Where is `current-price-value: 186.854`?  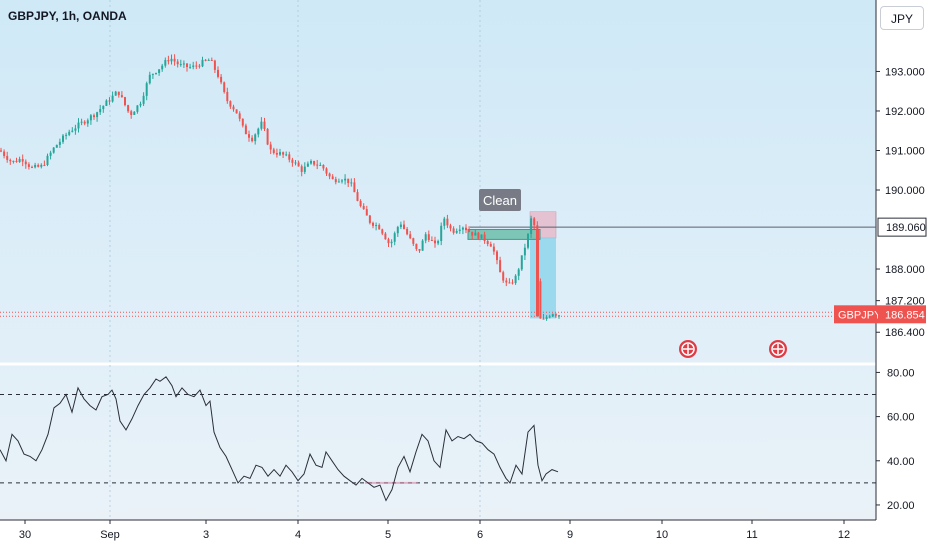
current-price-value: 186.854 is located at coordinates (905, 315).